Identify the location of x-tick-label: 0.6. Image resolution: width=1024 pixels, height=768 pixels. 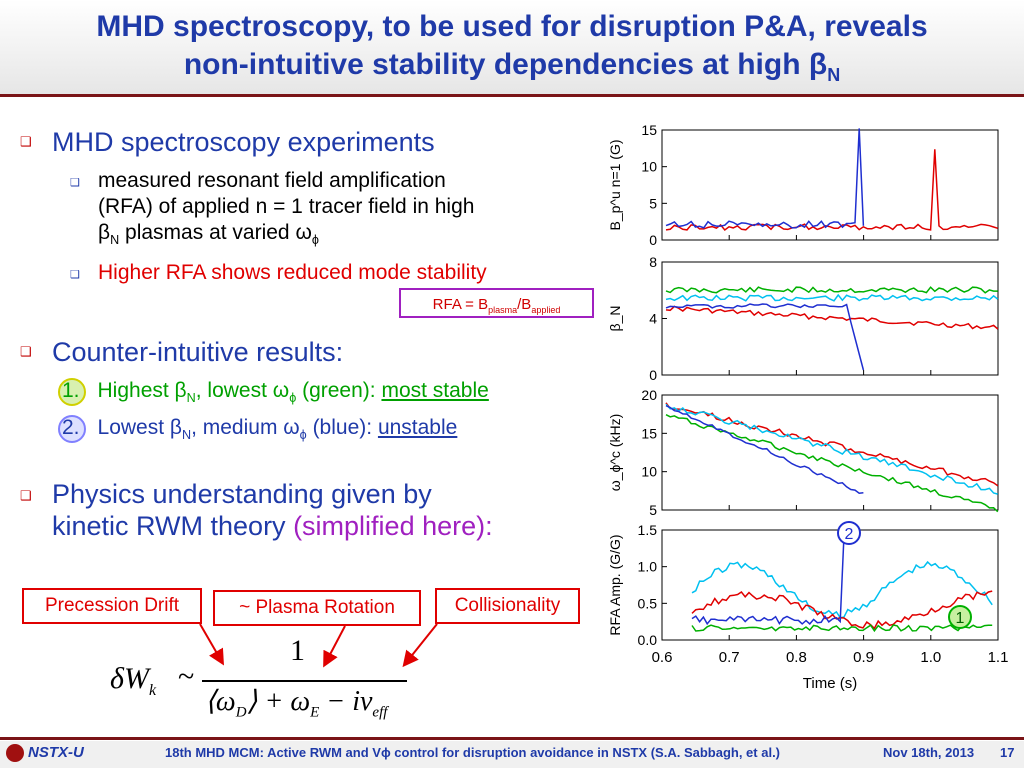
(662, 657).